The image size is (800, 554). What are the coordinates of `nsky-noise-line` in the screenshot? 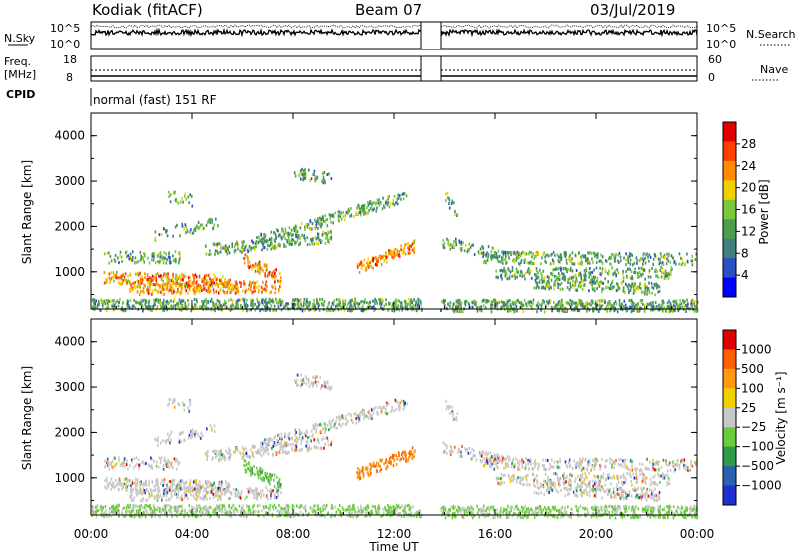 It's located at (569, 33).